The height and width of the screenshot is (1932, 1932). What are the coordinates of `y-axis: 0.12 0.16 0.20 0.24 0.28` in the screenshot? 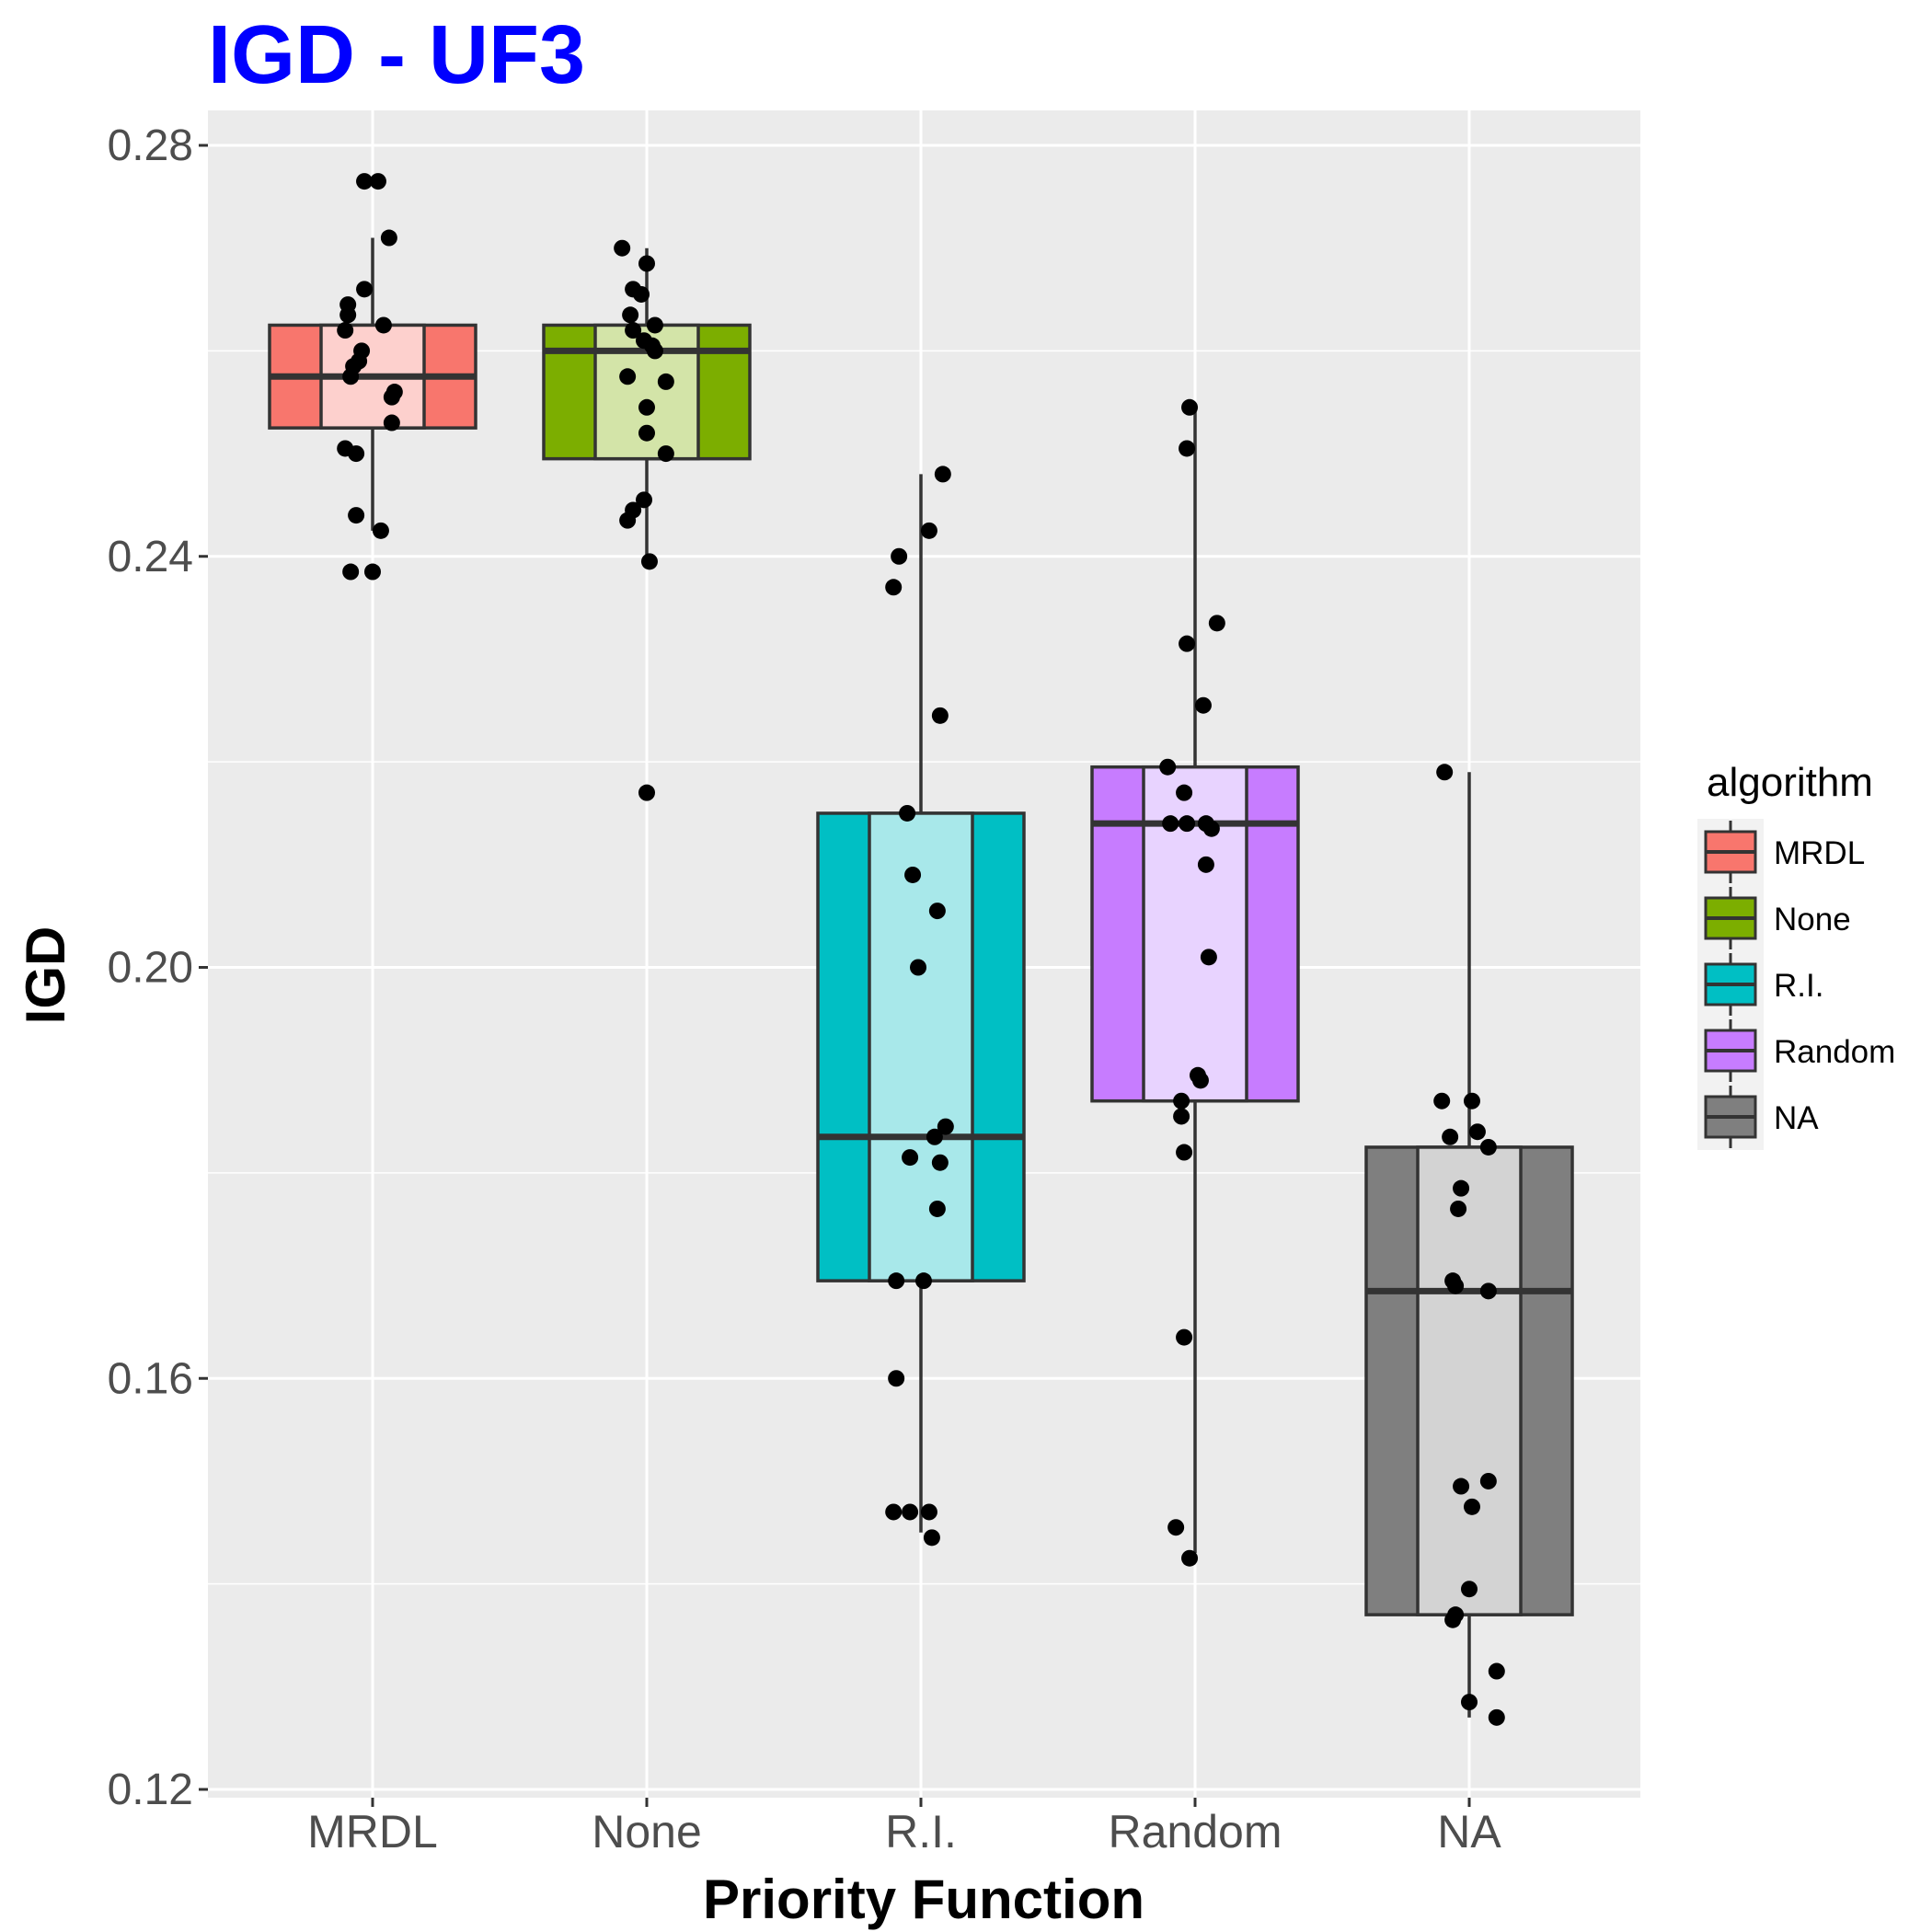 It's located at (158, 968).